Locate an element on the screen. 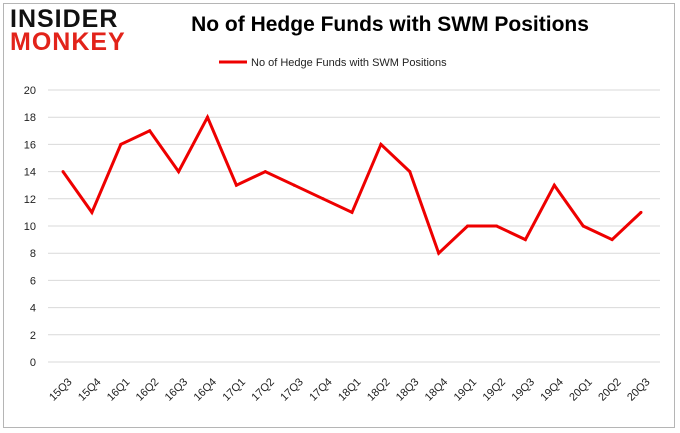  insider-monkey-logo: INSIDER MONKEY is located at coordinates (69, 30).